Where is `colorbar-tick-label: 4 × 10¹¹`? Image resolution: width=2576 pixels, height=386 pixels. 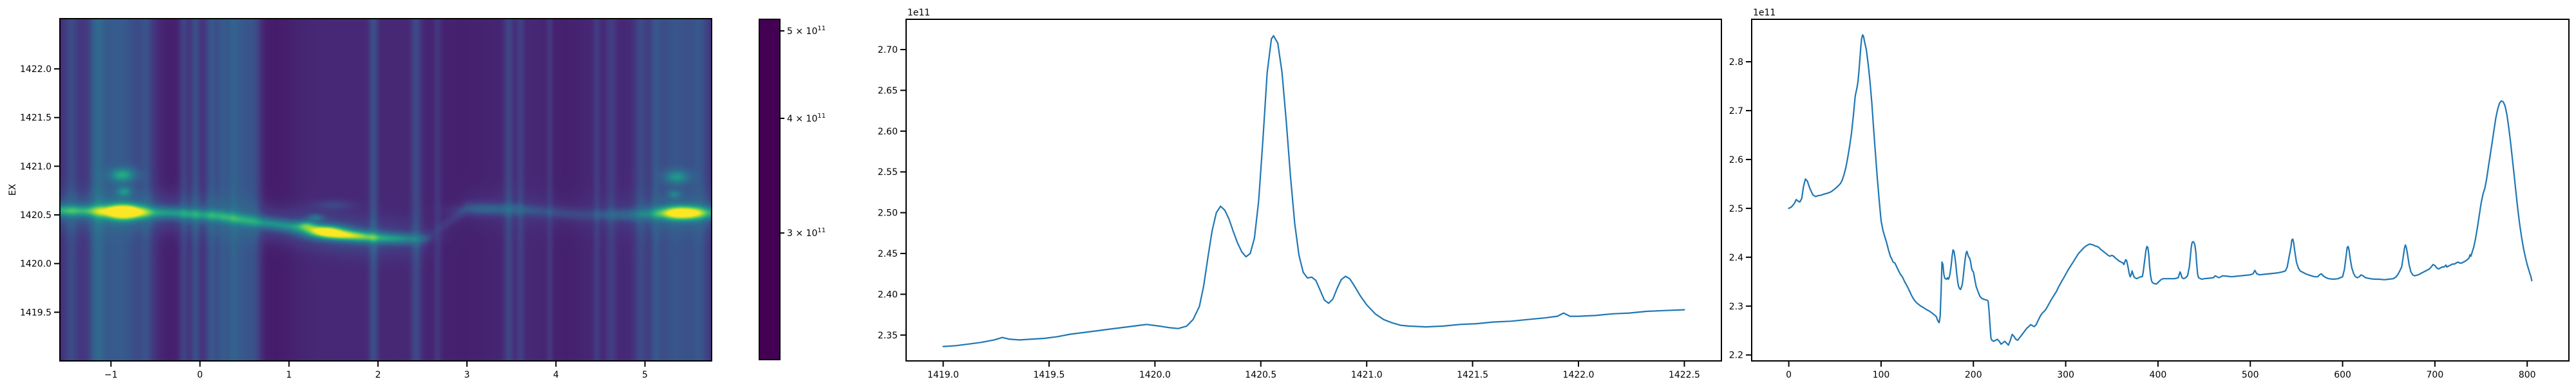
colorbar-tick-label: 4 × 10¹¹ is located at coordinates (807, 118).